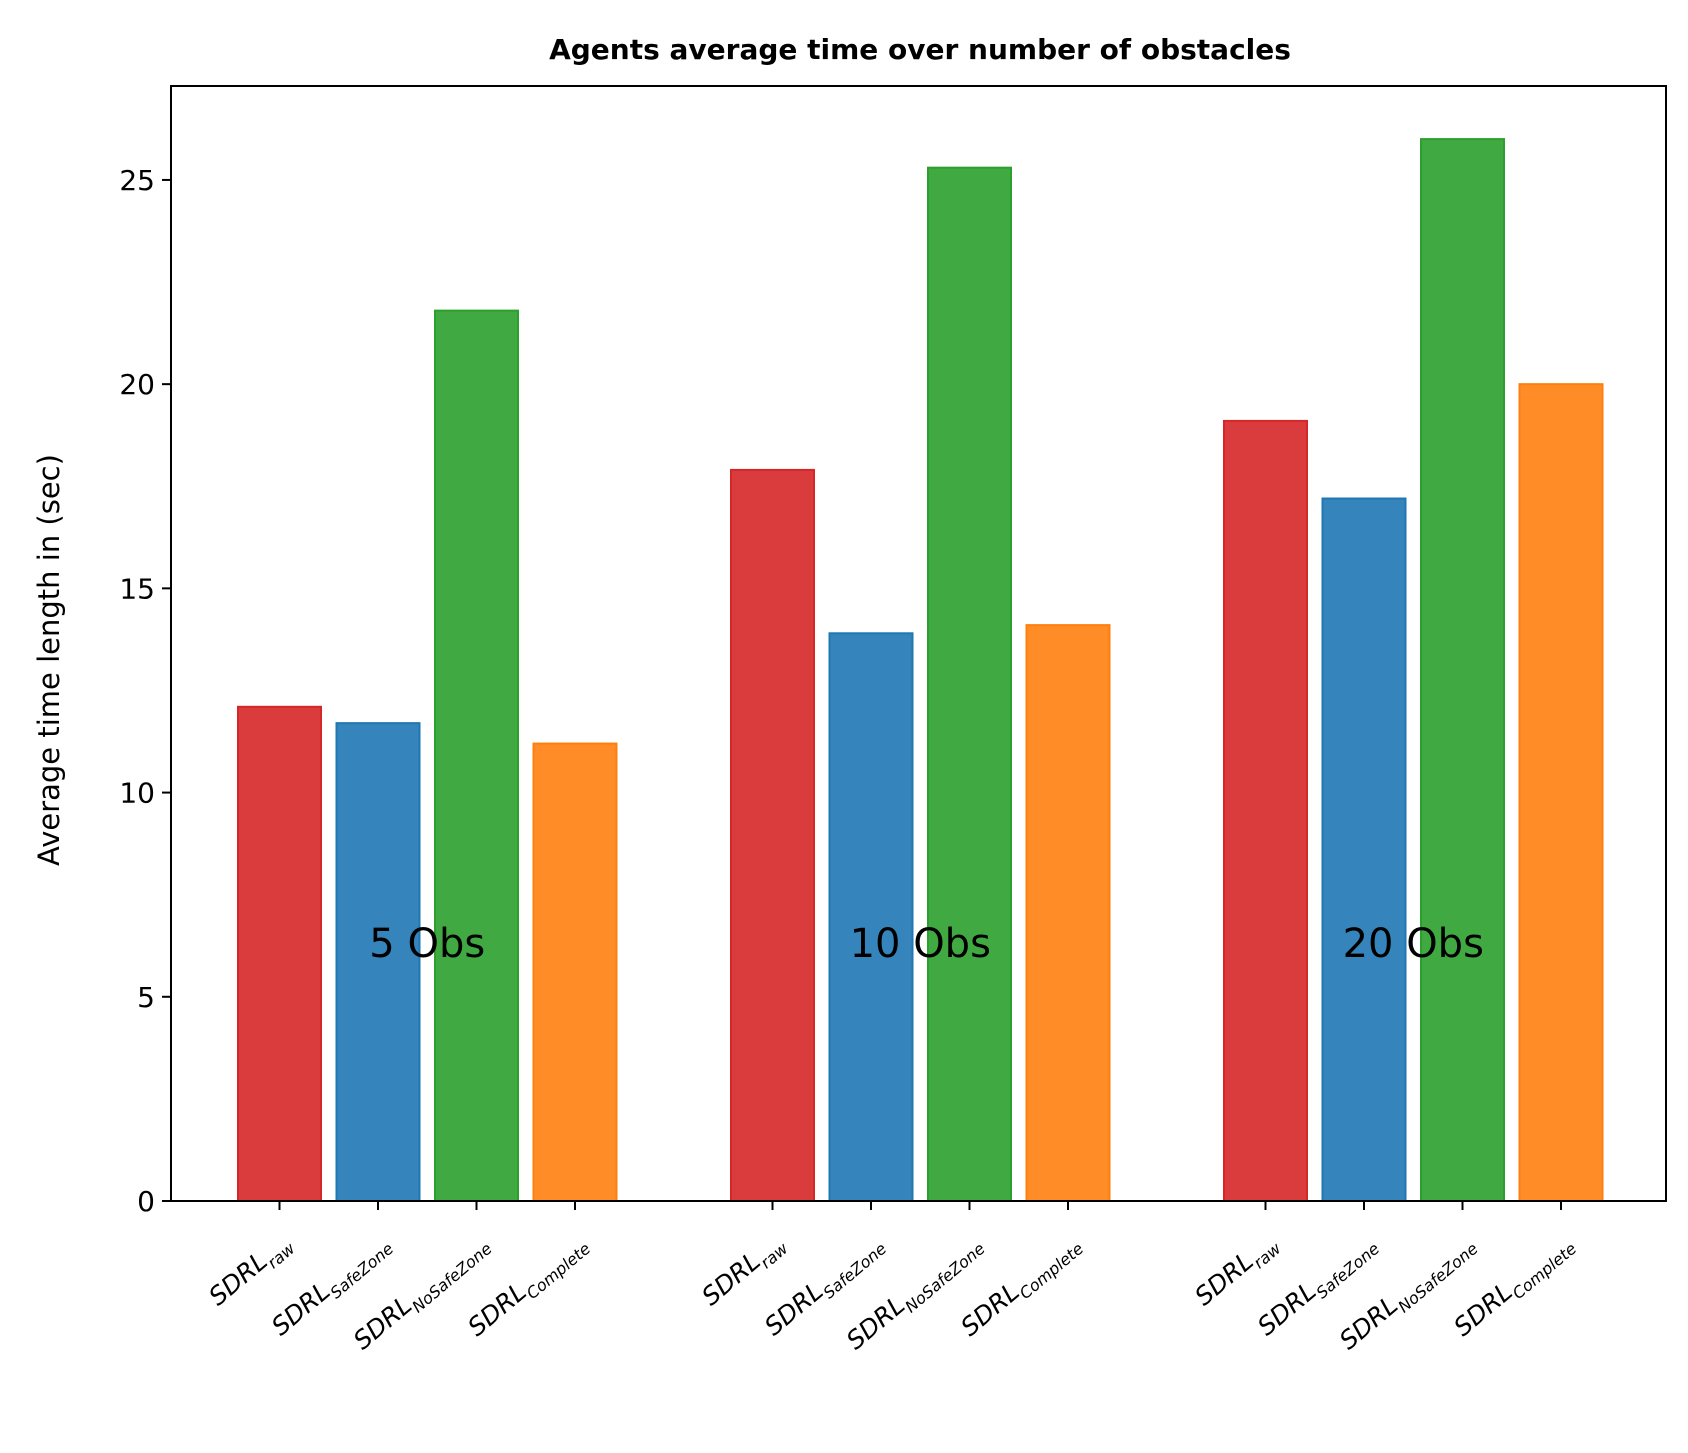 Image resolution: width=1688 pixels, height=1453 pixels. Describe the element at coordinates (920, 944) in the screenshot. I see `group-annotation: 10 Obs` at that location.